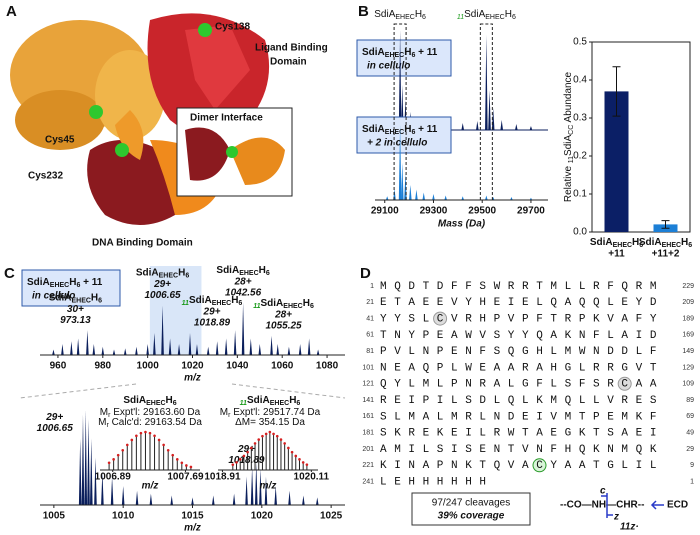 This screenshot has width=700, height=535. I want to click on panel-label: A, so click(11, 11).